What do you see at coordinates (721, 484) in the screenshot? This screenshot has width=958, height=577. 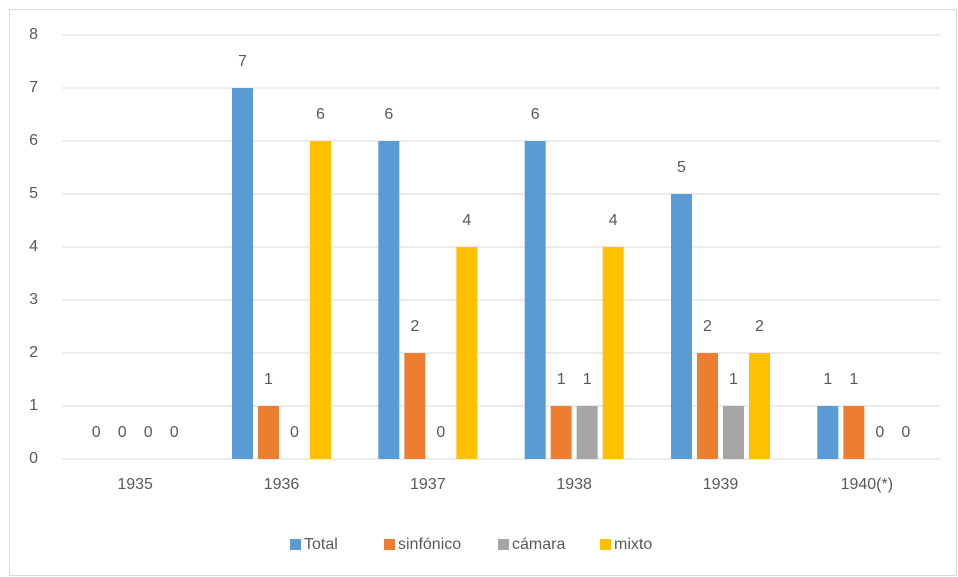 I see `x-tick-label: 1939` at bounding box center [721, 484].